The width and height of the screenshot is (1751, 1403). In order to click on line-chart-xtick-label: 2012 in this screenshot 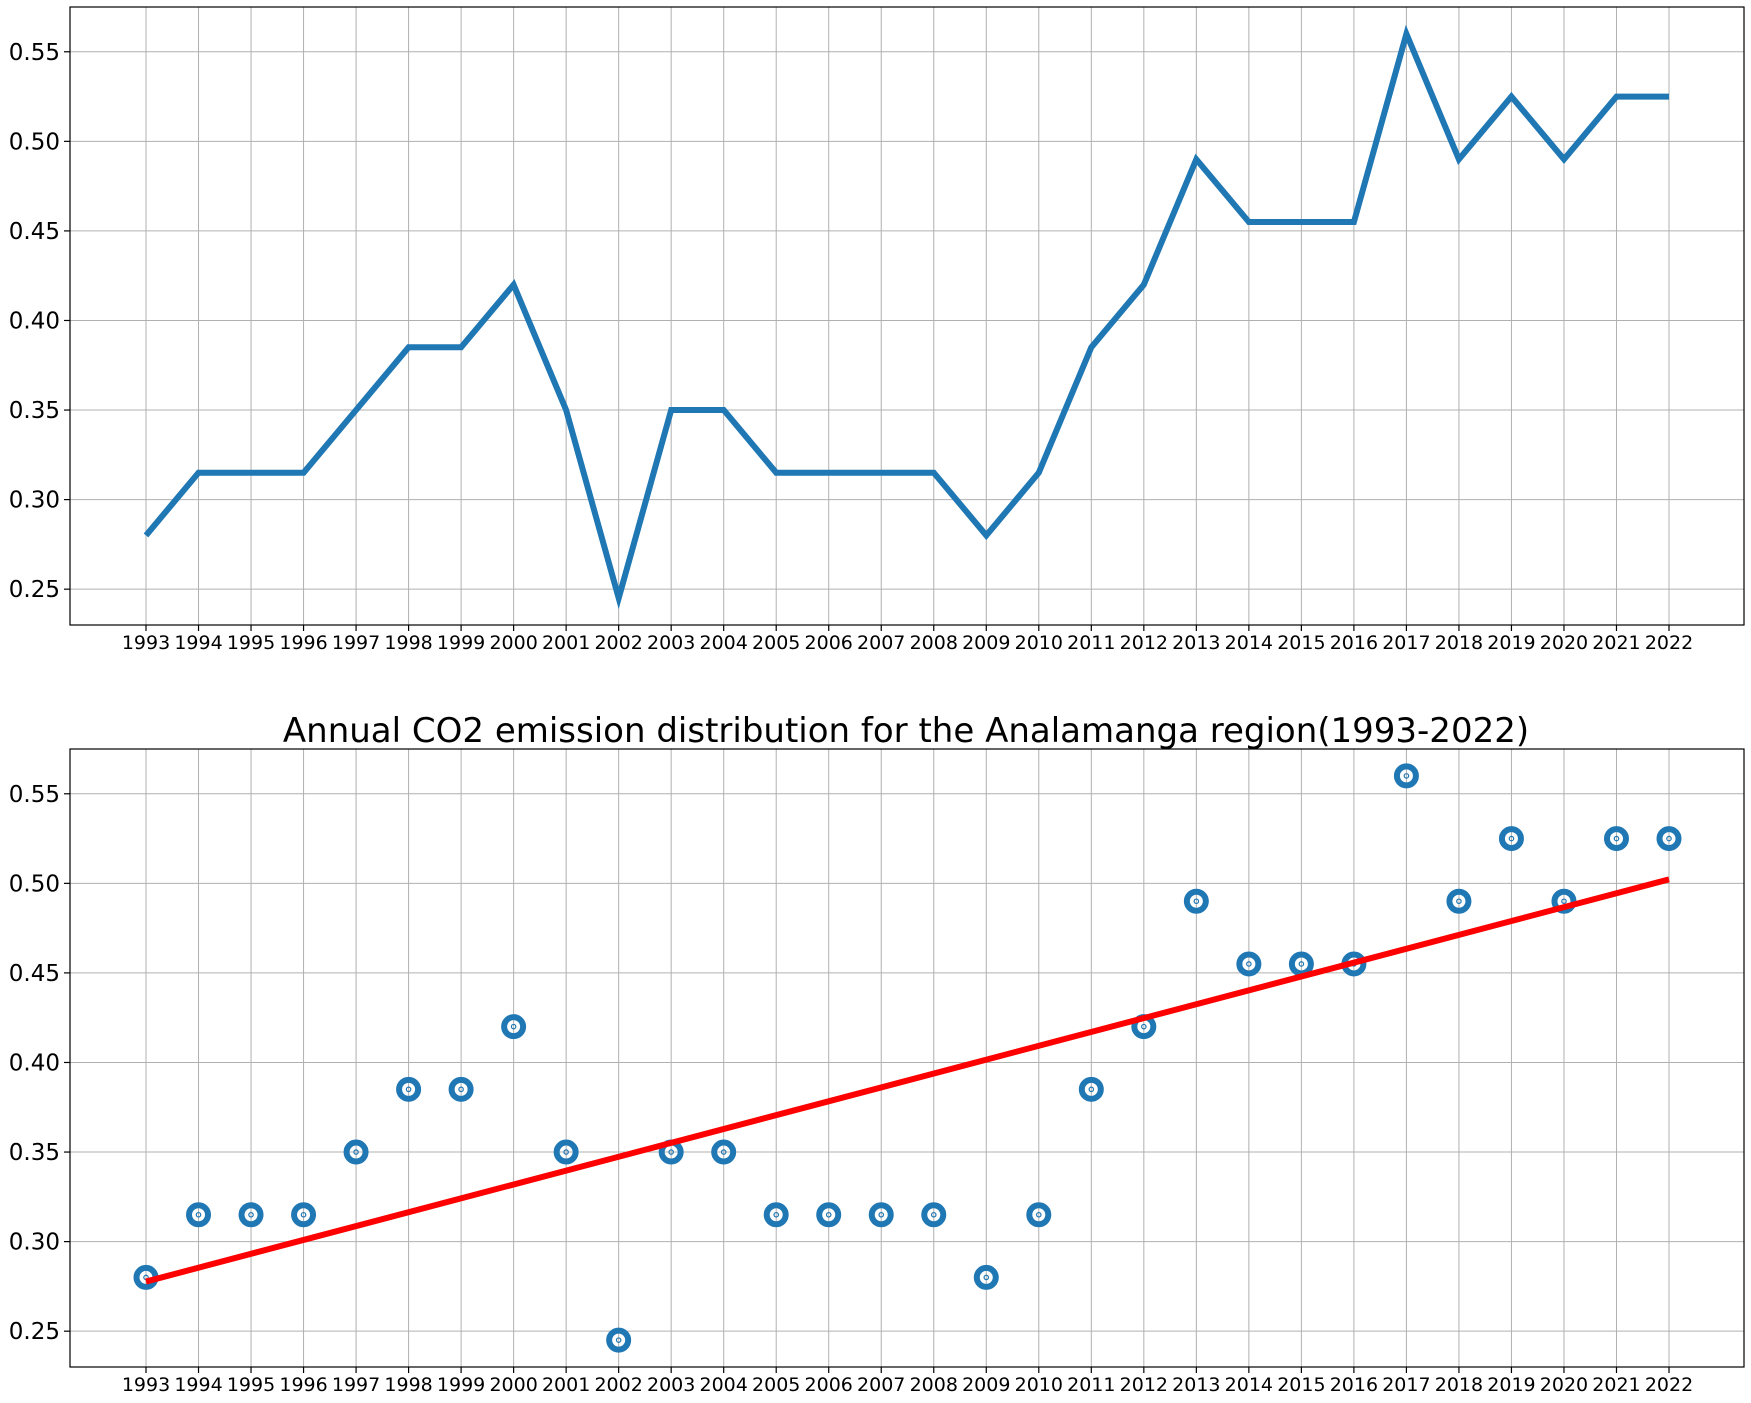, I will do `click(1144, 643)`.